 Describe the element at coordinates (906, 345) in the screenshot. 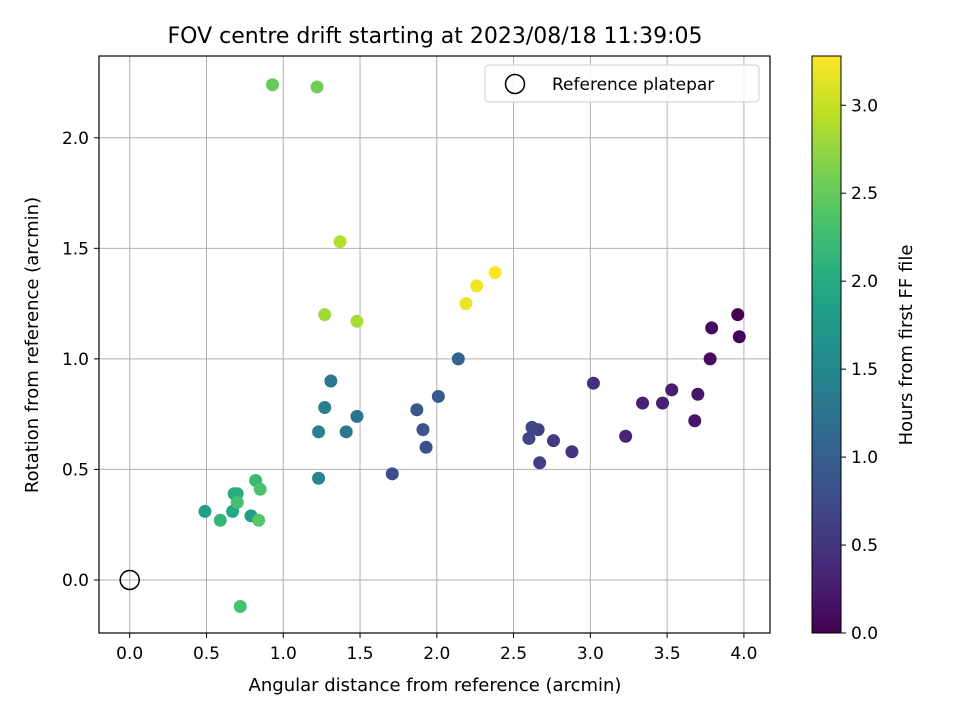

I see `colorbar-label: Hours from first FF file` at that location.